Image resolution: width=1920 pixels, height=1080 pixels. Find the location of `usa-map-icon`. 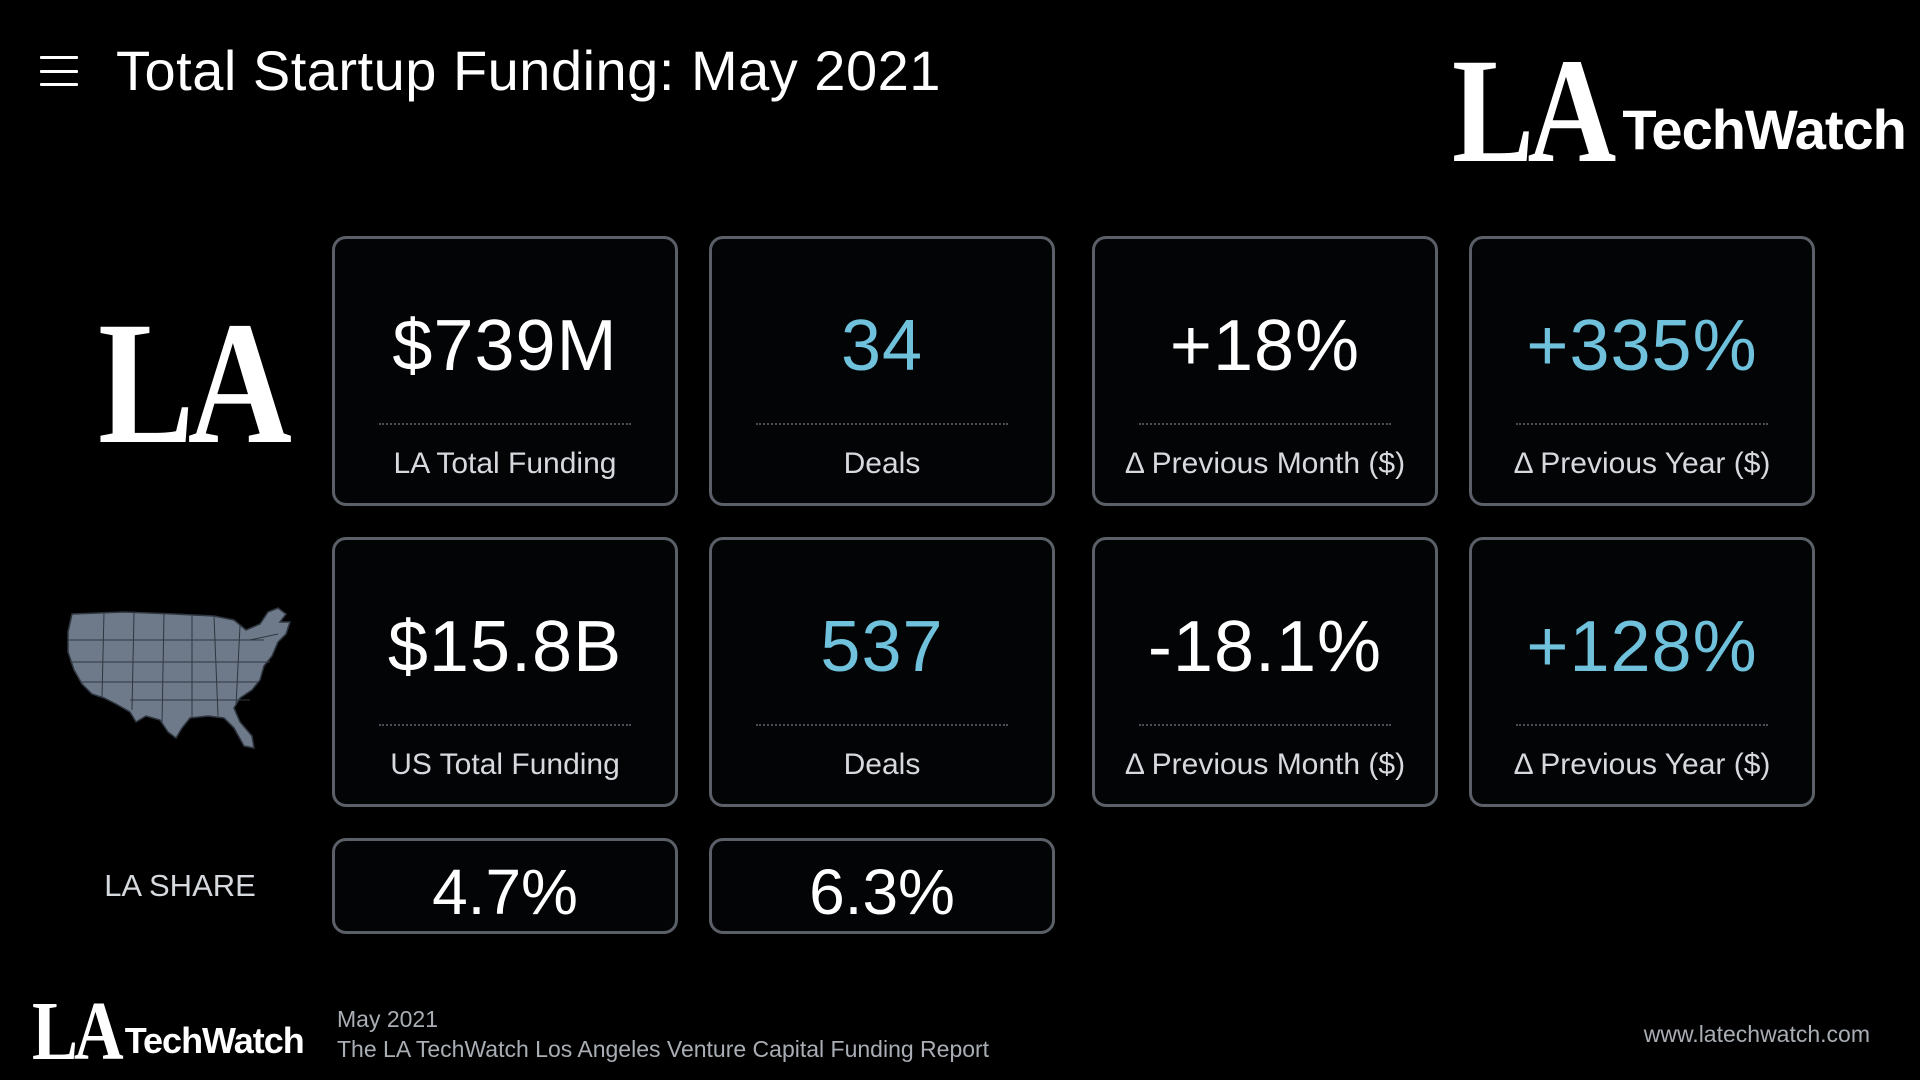

usa-map-icon is located at coordinates (179, 678).